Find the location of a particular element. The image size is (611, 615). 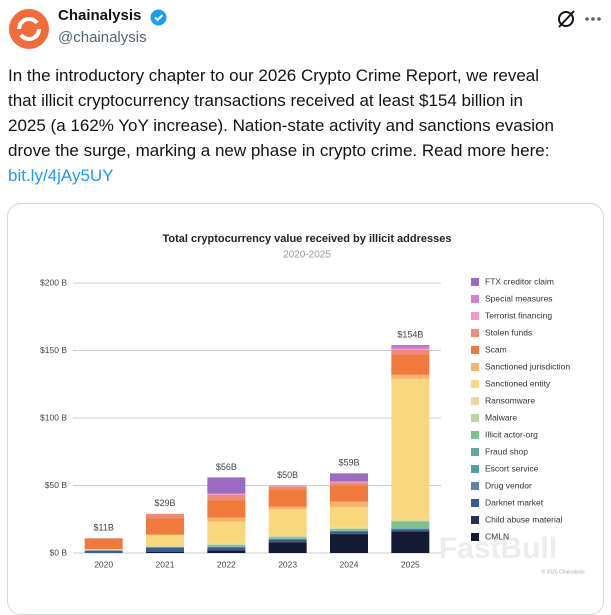

avatar is located at coordinates (29, 29).